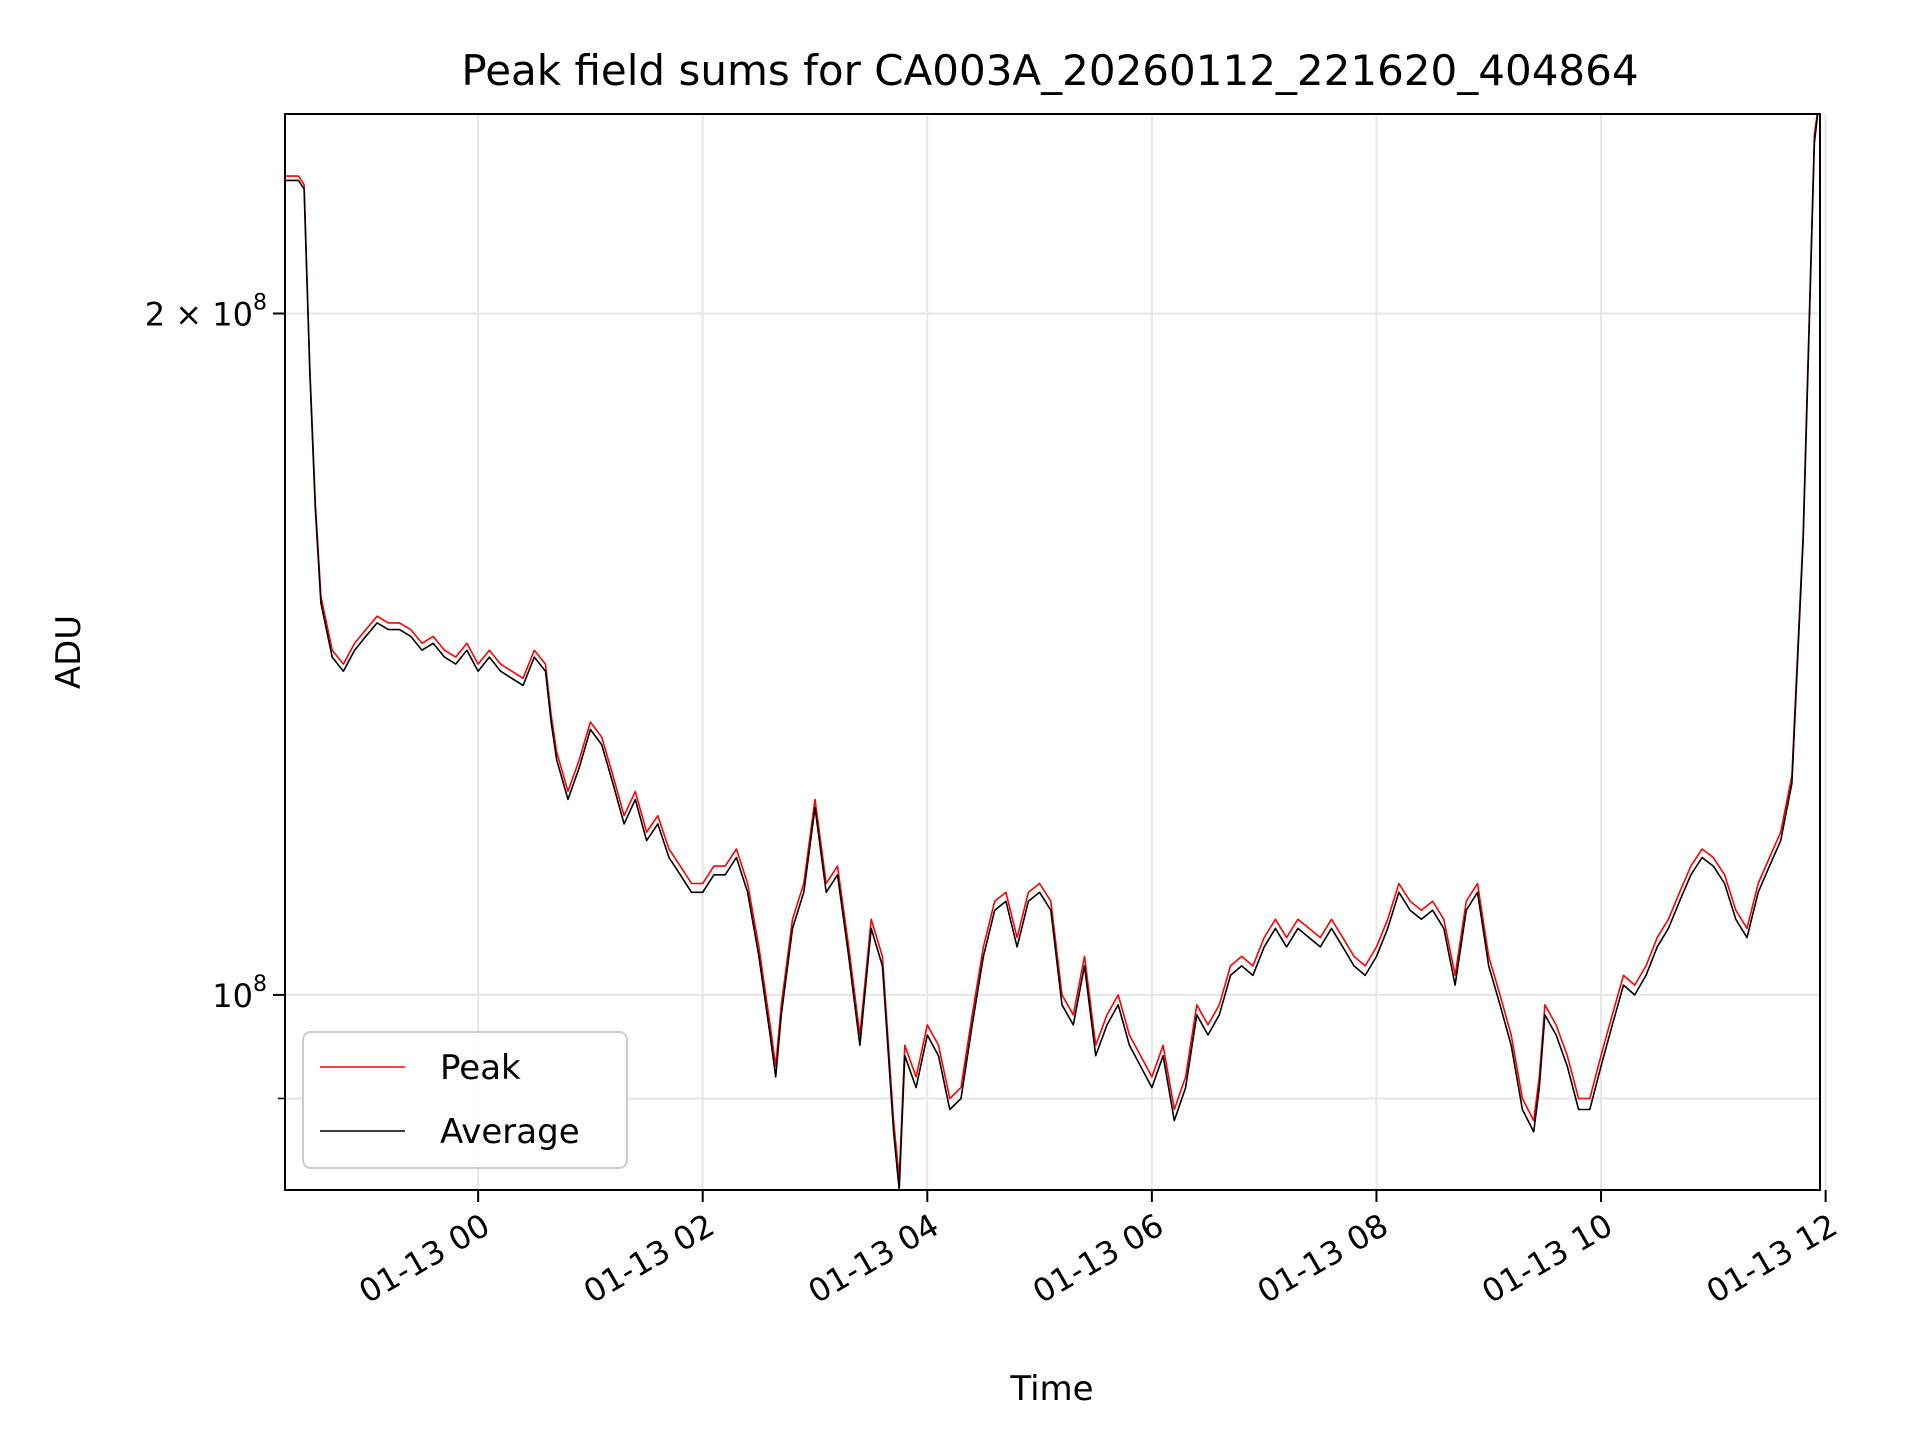 The width and height of the screenshot is (1920, 1440). I want to click on y-tick-label: 2 × 108, so click(206, 312).